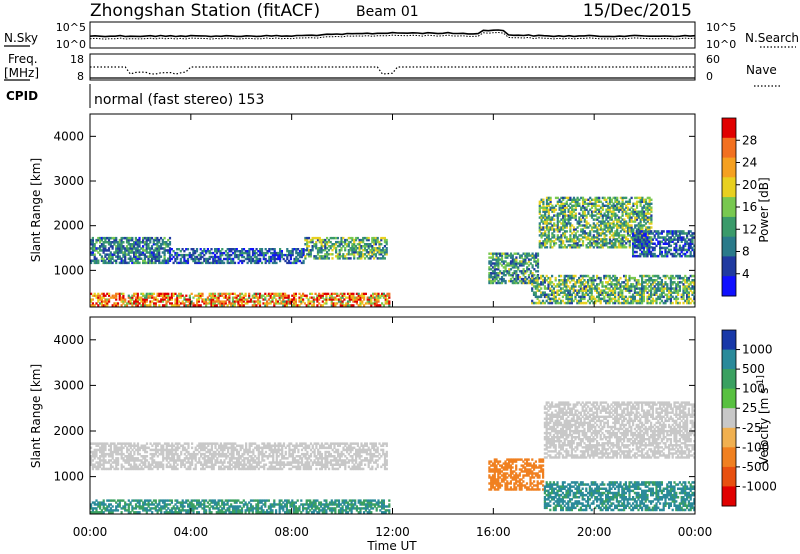 This screenshot has height=554, width=800. Describe the element at coordinates (729, 266) in the screenshot. I see `colorbar-segment` at that location.